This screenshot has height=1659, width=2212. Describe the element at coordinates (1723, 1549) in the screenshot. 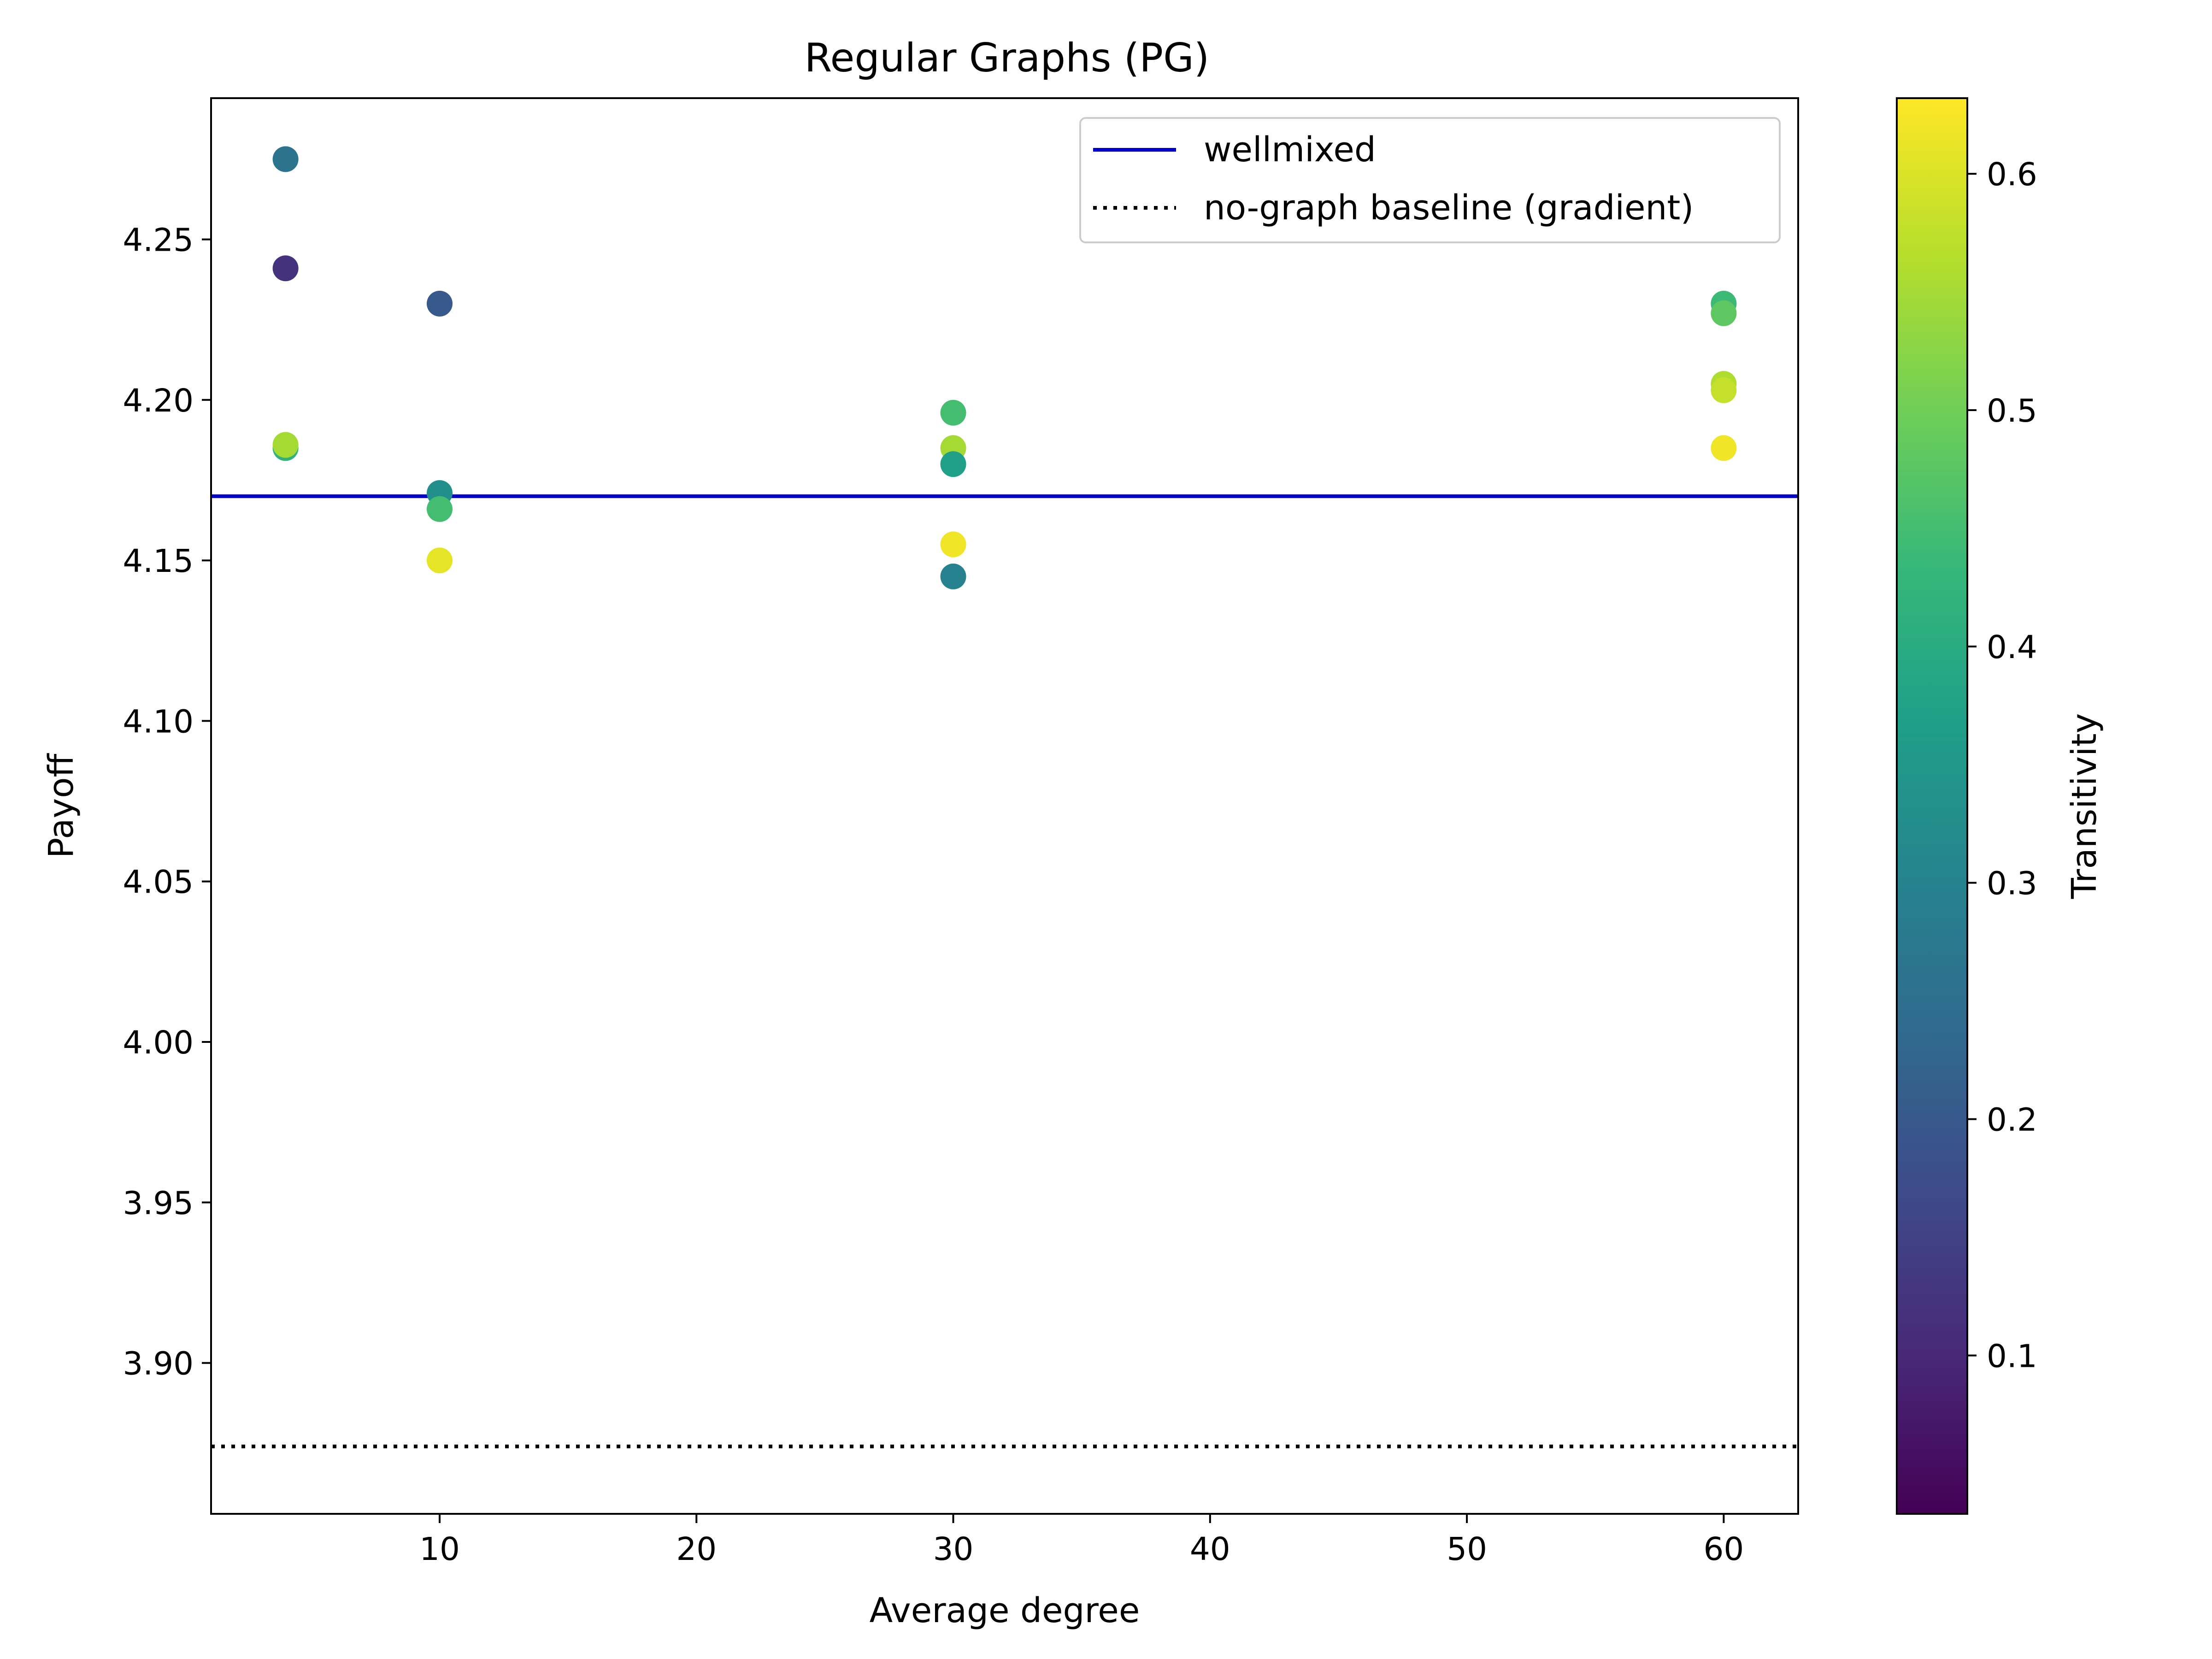

I see `x-tick-label-5: 60` at that location.